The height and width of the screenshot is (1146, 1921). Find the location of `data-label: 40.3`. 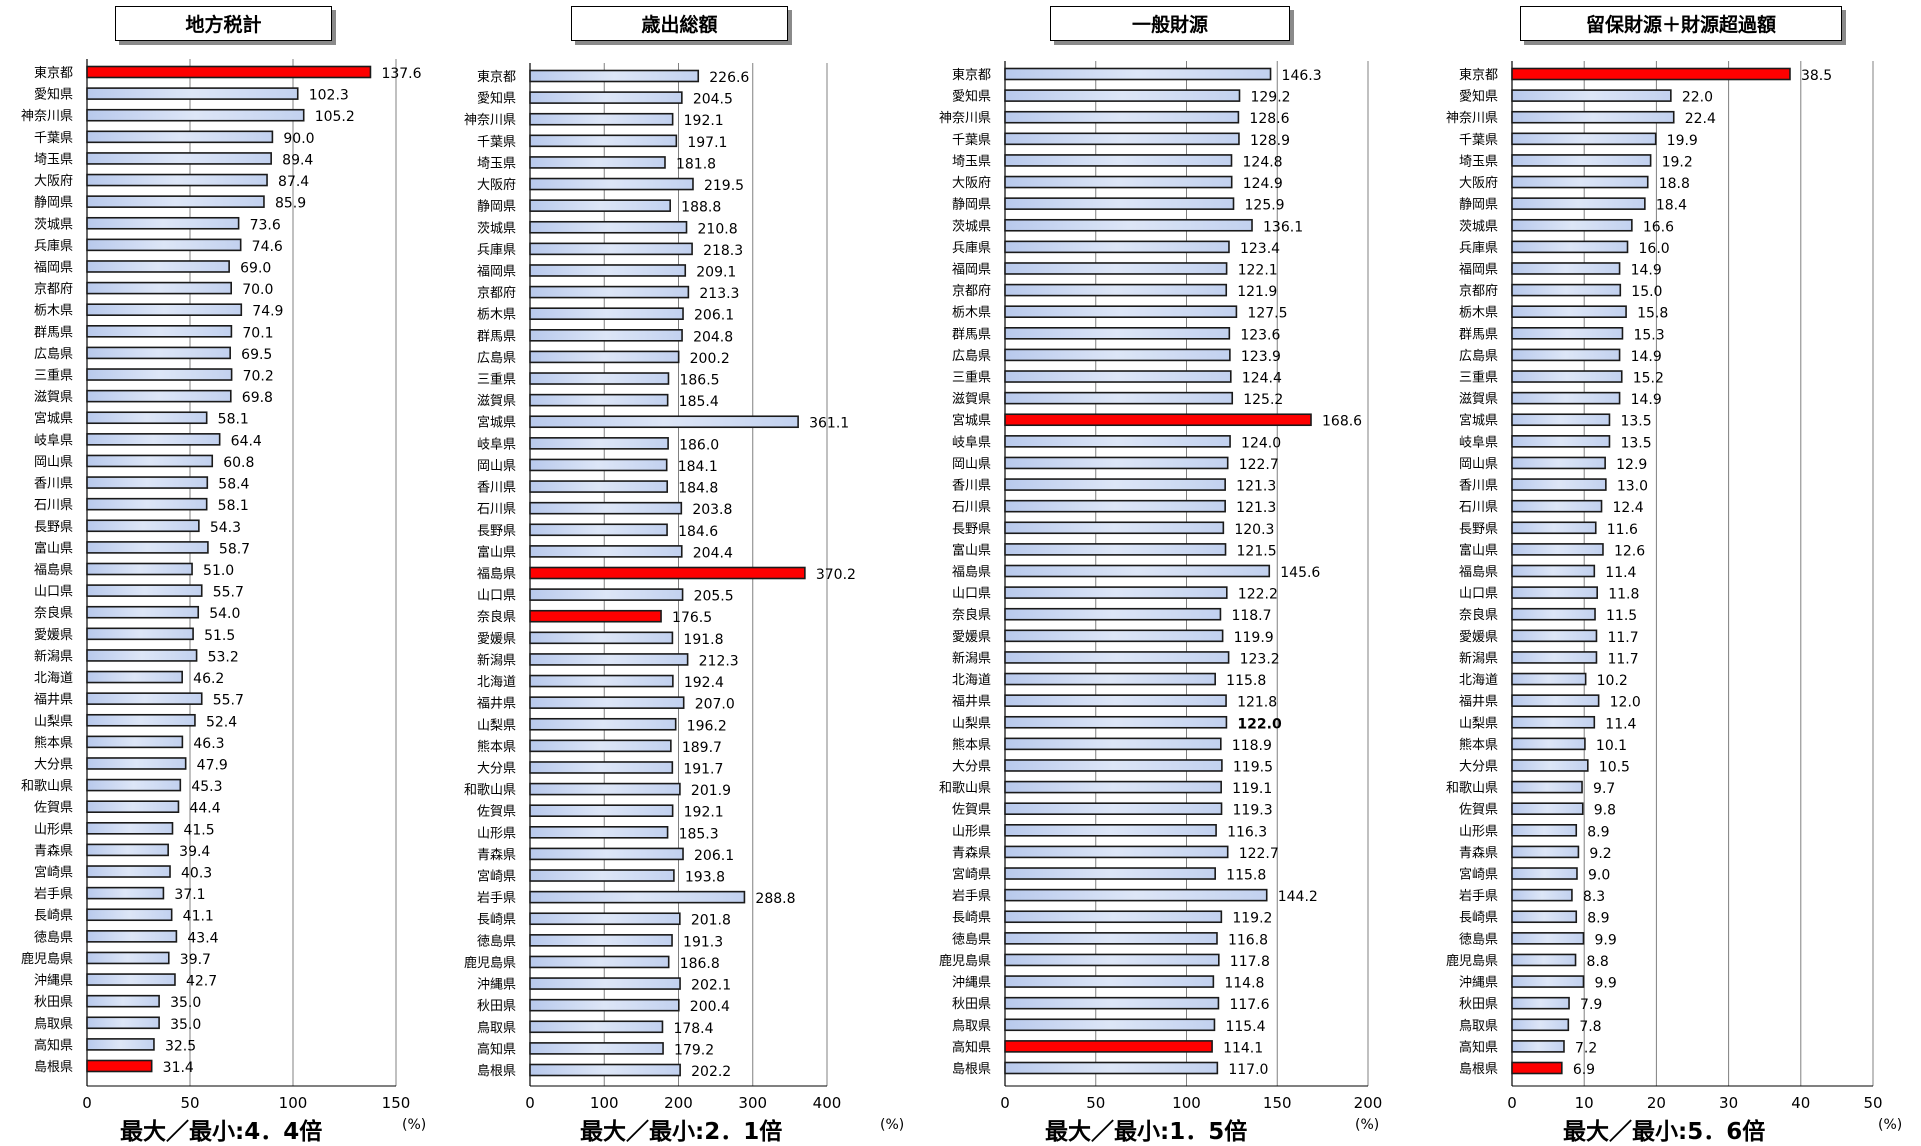

data-label: 40.3 is located at coordinates (196, 874).